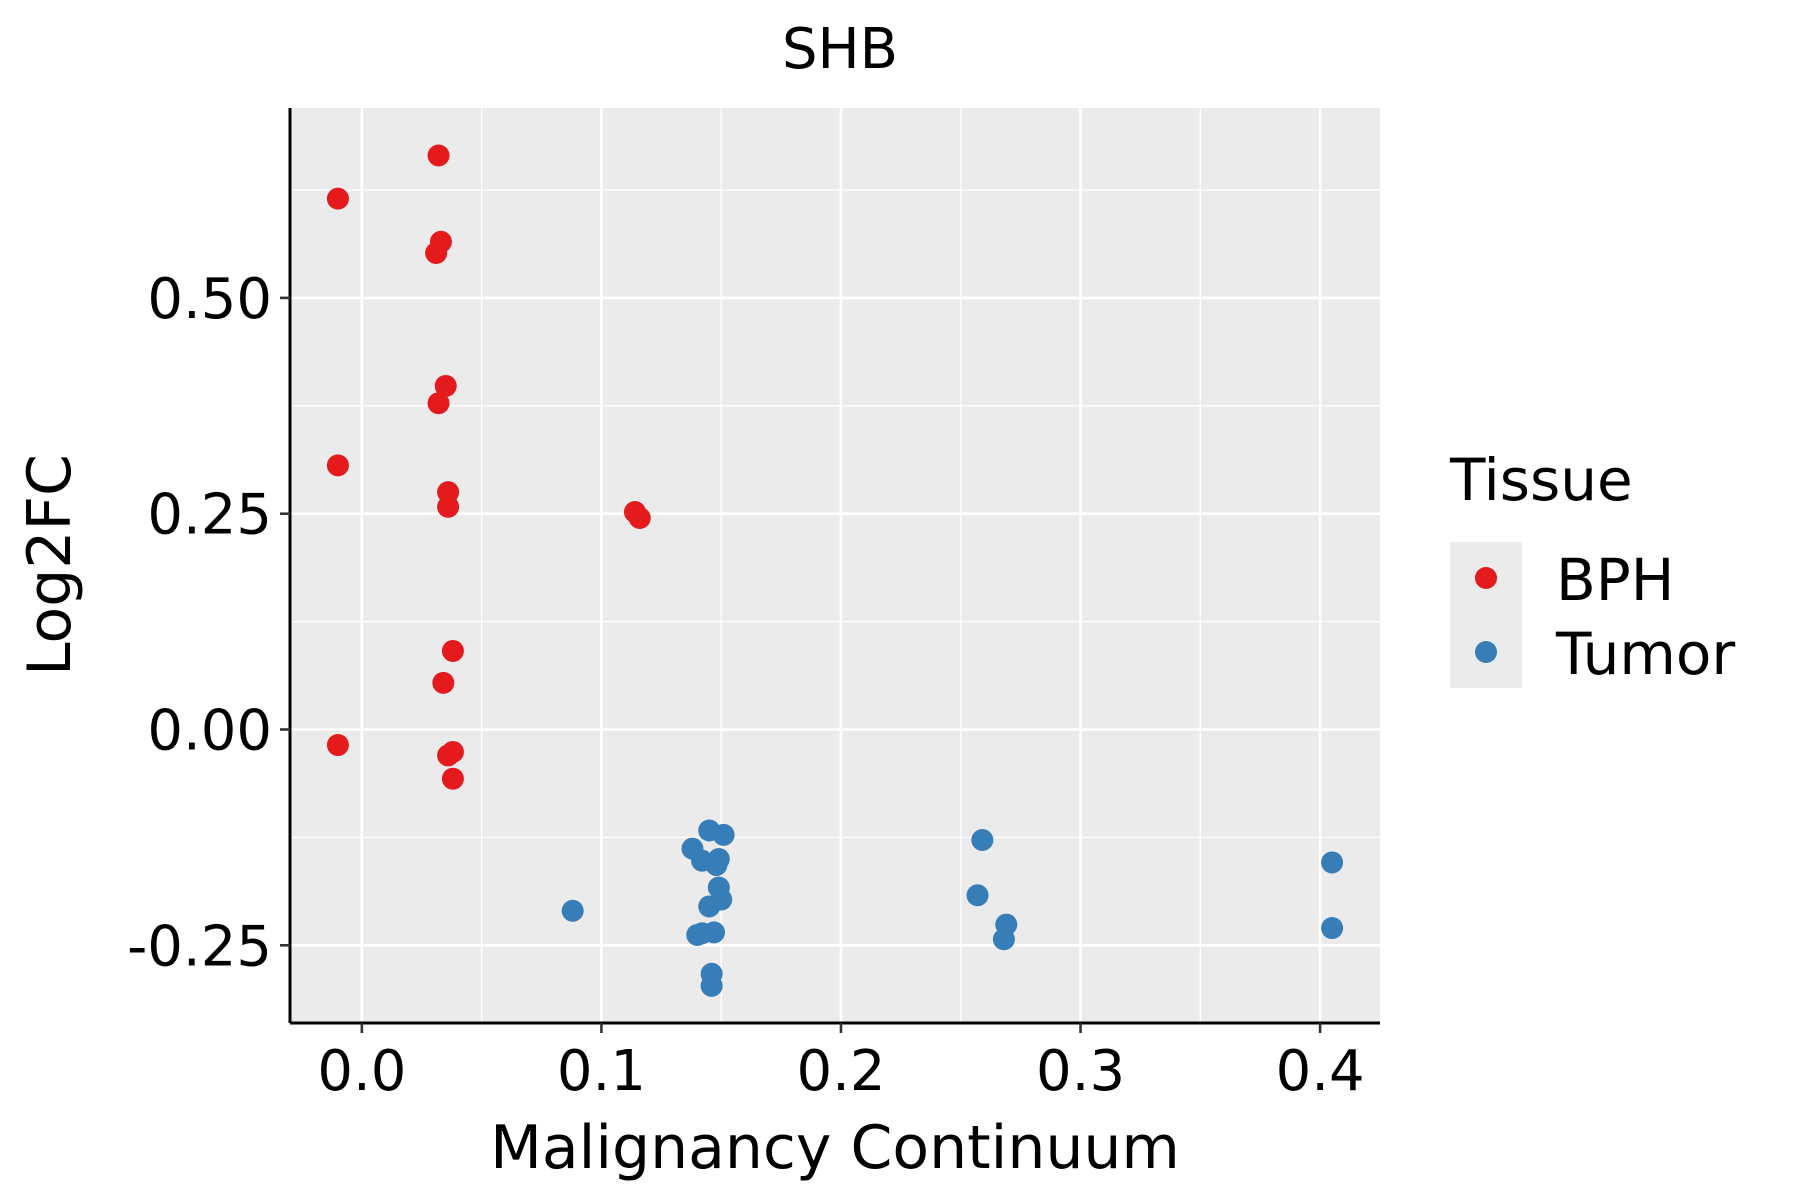 Image resolution: width=1800 pixels, height=1200 pixels. I want to click on chart-title: SHB, so click(840, 49).